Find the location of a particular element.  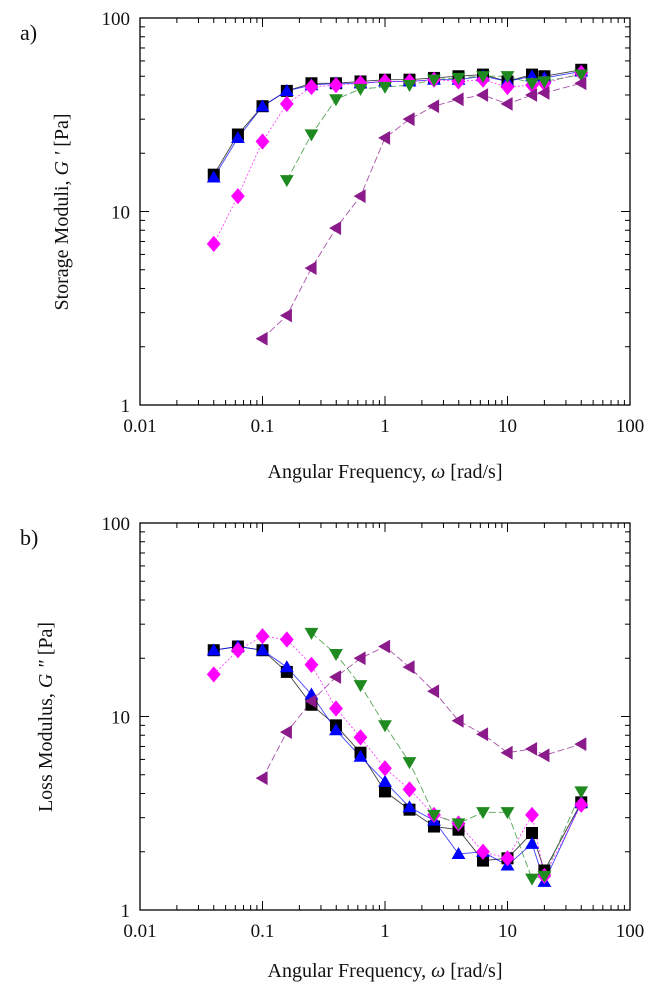

panel-b-label: b) is located at coordinates (29, 537).